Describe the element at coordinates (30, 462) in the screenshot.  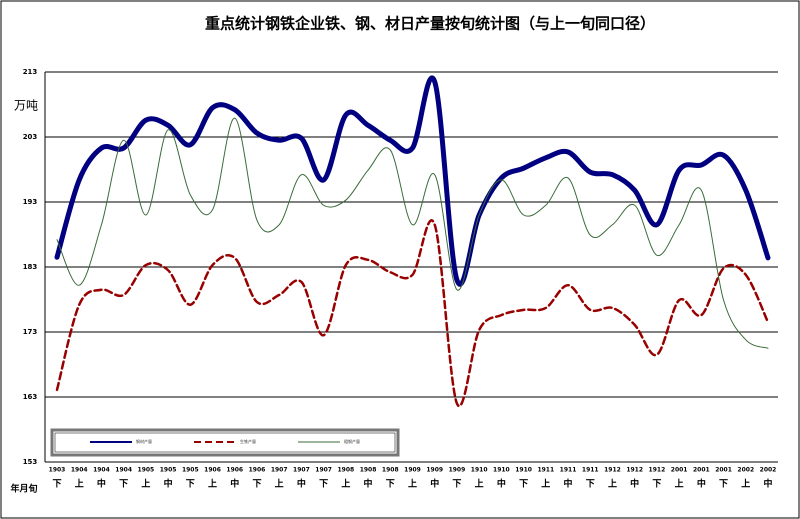
I see `y-tick-label: 153` at that location.